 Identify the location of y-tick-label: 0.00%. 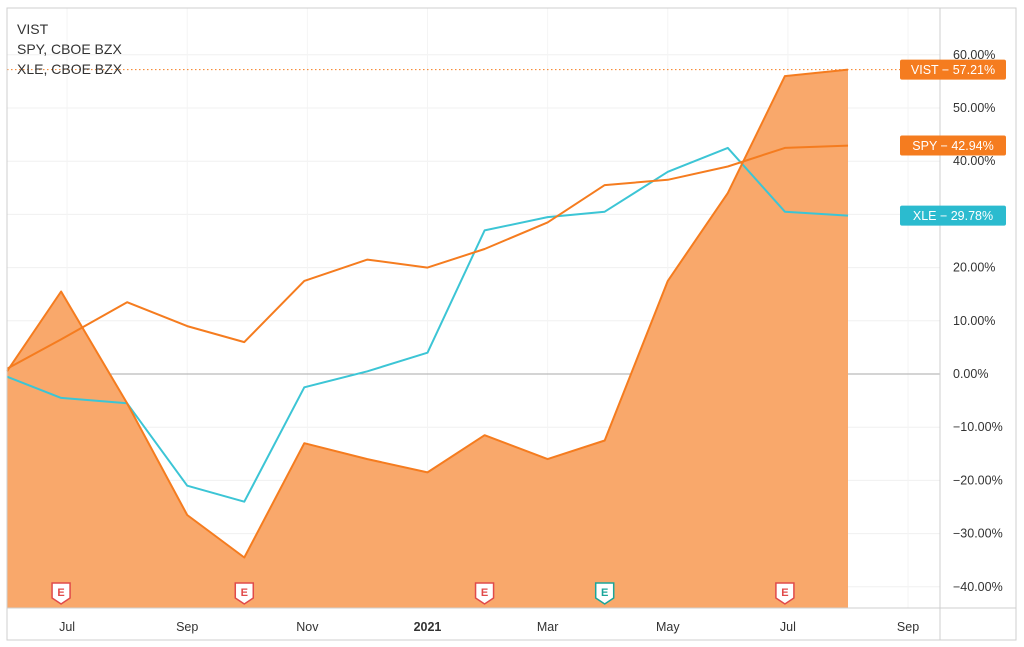
(970, 374).